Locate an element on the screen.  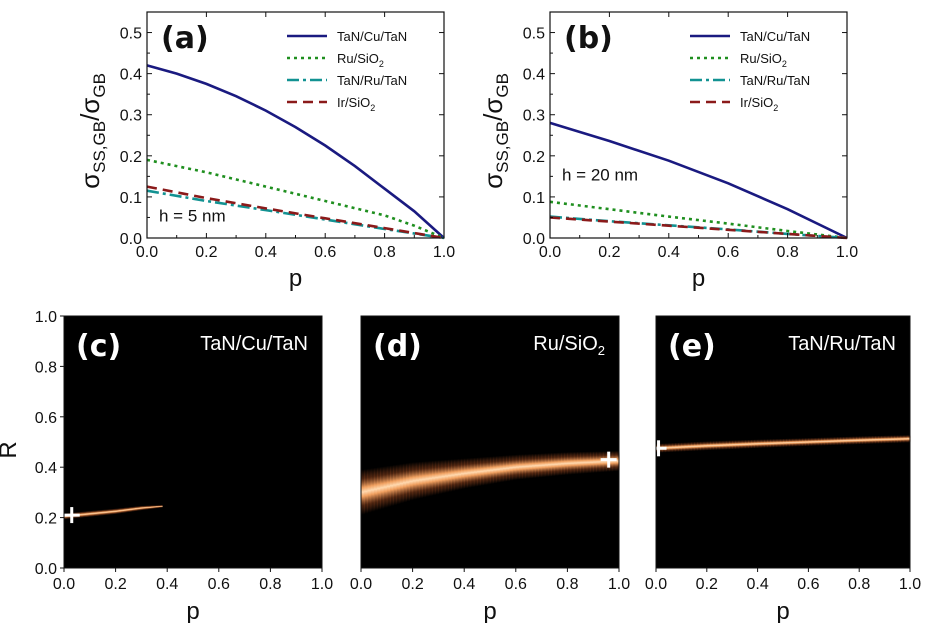
y-tick-label: 0.5 is located at coordinates (131, 34).